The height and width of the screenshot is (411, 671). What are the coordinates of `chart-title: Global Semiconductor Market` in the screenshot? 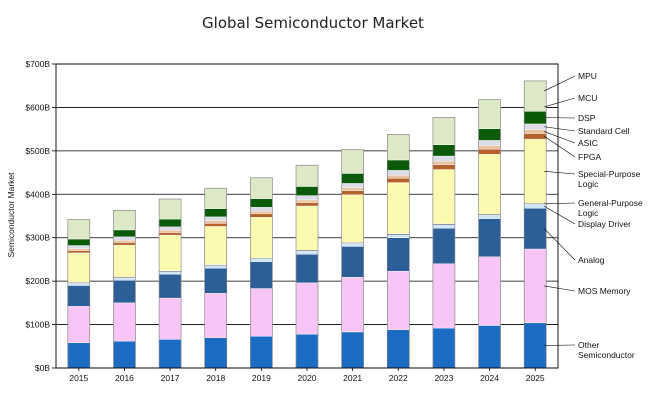 It's located at (313, 23).